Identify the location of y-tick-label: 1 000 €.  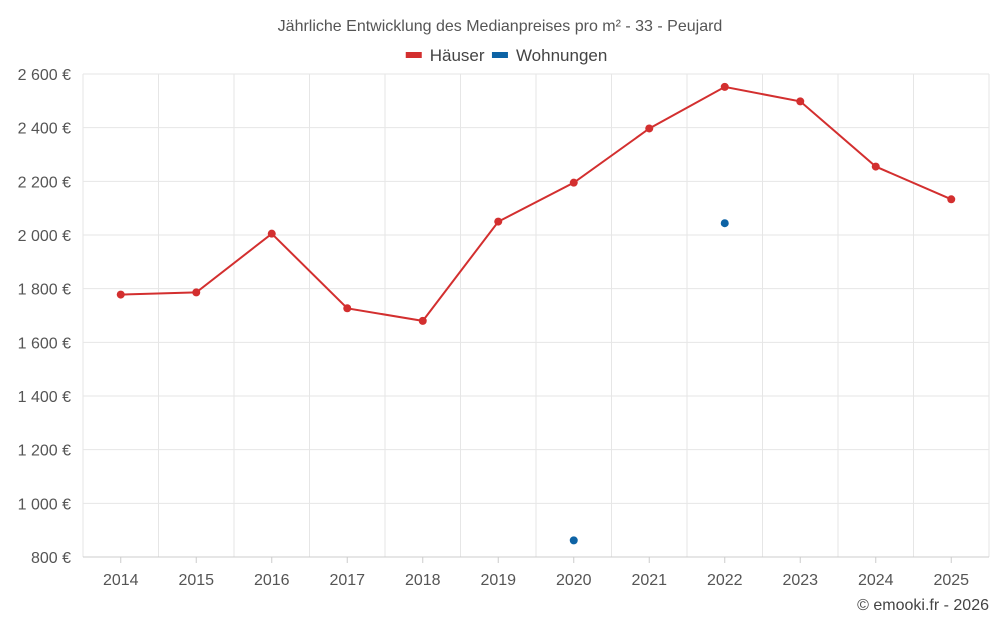
(44, 504).